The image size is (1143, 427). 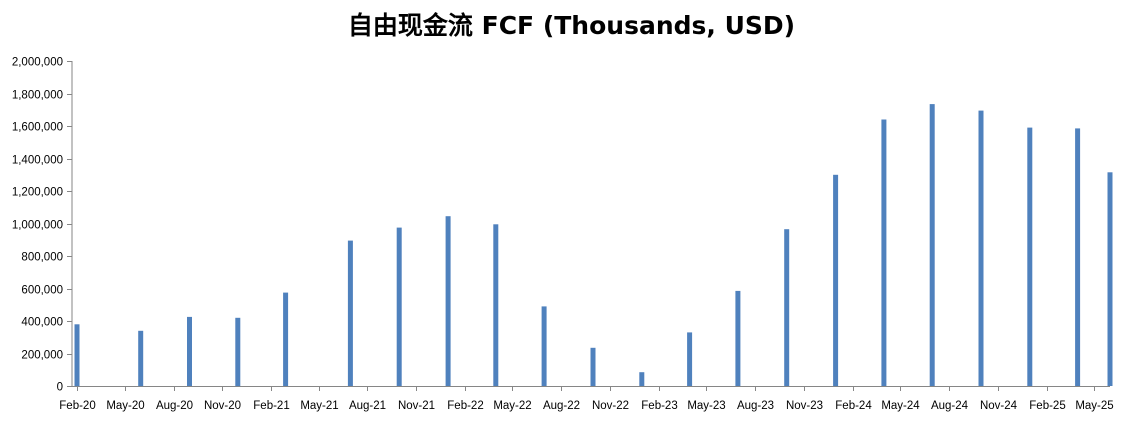 I want to click on x-tick-label: Feb-22, so click(x=465, y=406).